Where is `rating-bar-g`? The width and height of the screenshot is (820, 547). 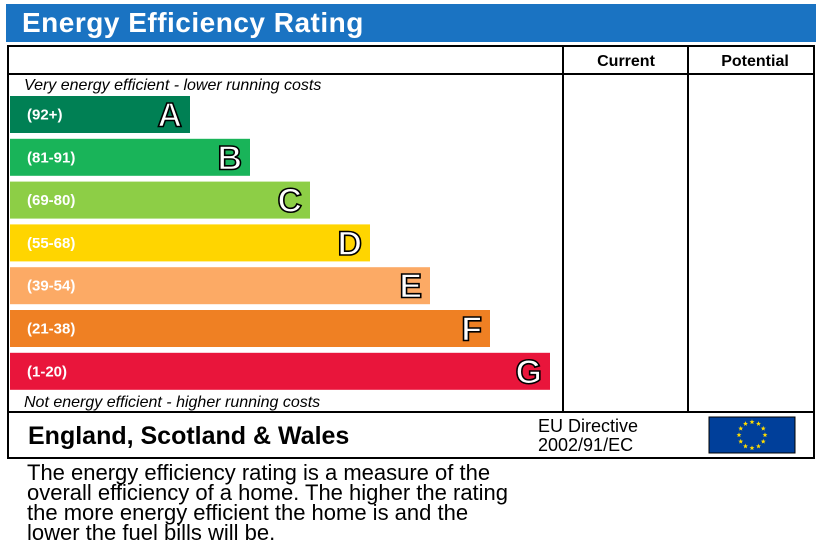
rating-bar-g is located at coordinates (280, 371).